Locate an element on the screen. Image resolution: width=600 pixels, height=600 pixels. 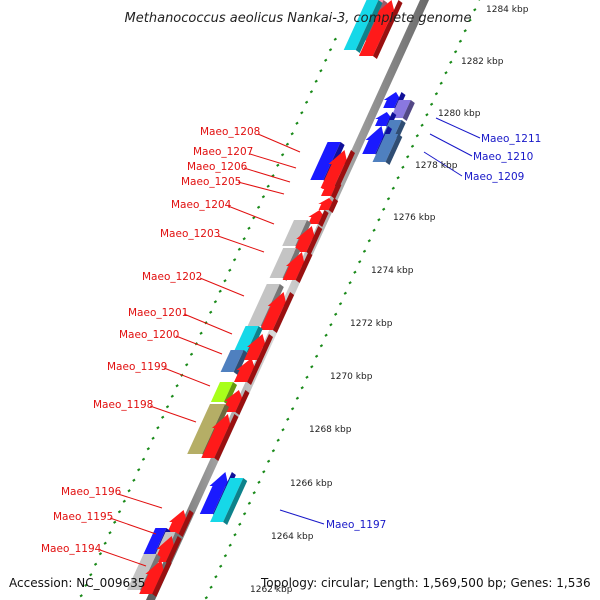
tick-label-1268: 1268 kbp is located at coordinates (330, 430).